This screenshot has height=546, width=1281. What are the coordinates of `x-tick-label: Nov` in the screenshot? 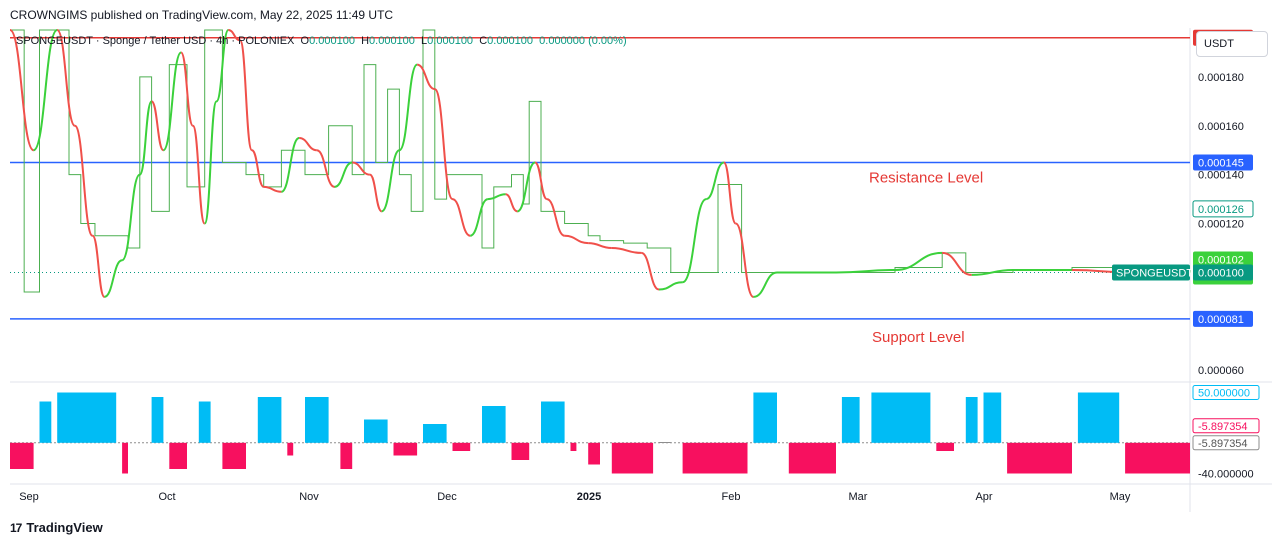 It's located at (309, 497).